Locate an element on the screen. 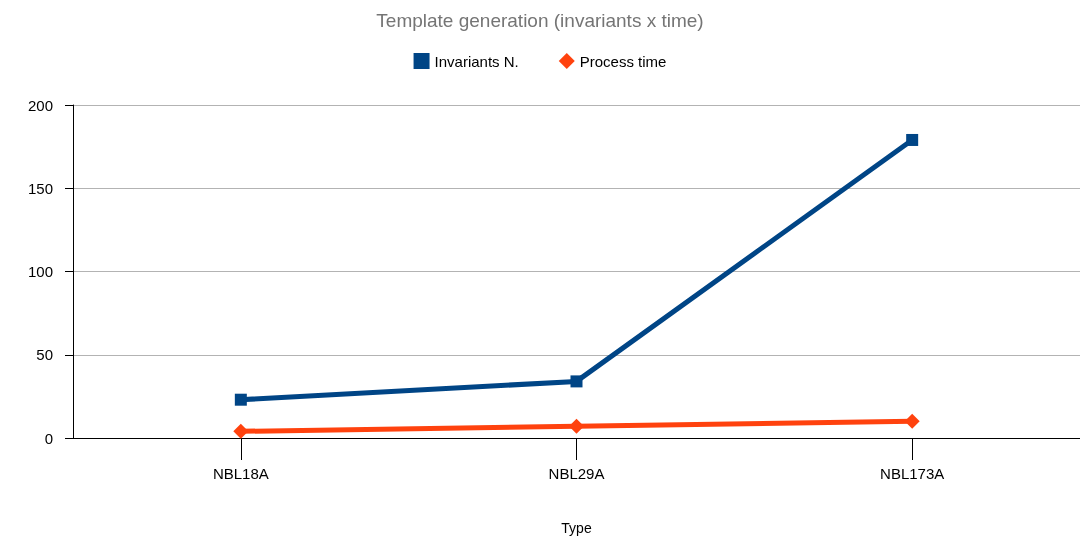  x-tick-label: NBL173A is located at coordinates (912, 473).